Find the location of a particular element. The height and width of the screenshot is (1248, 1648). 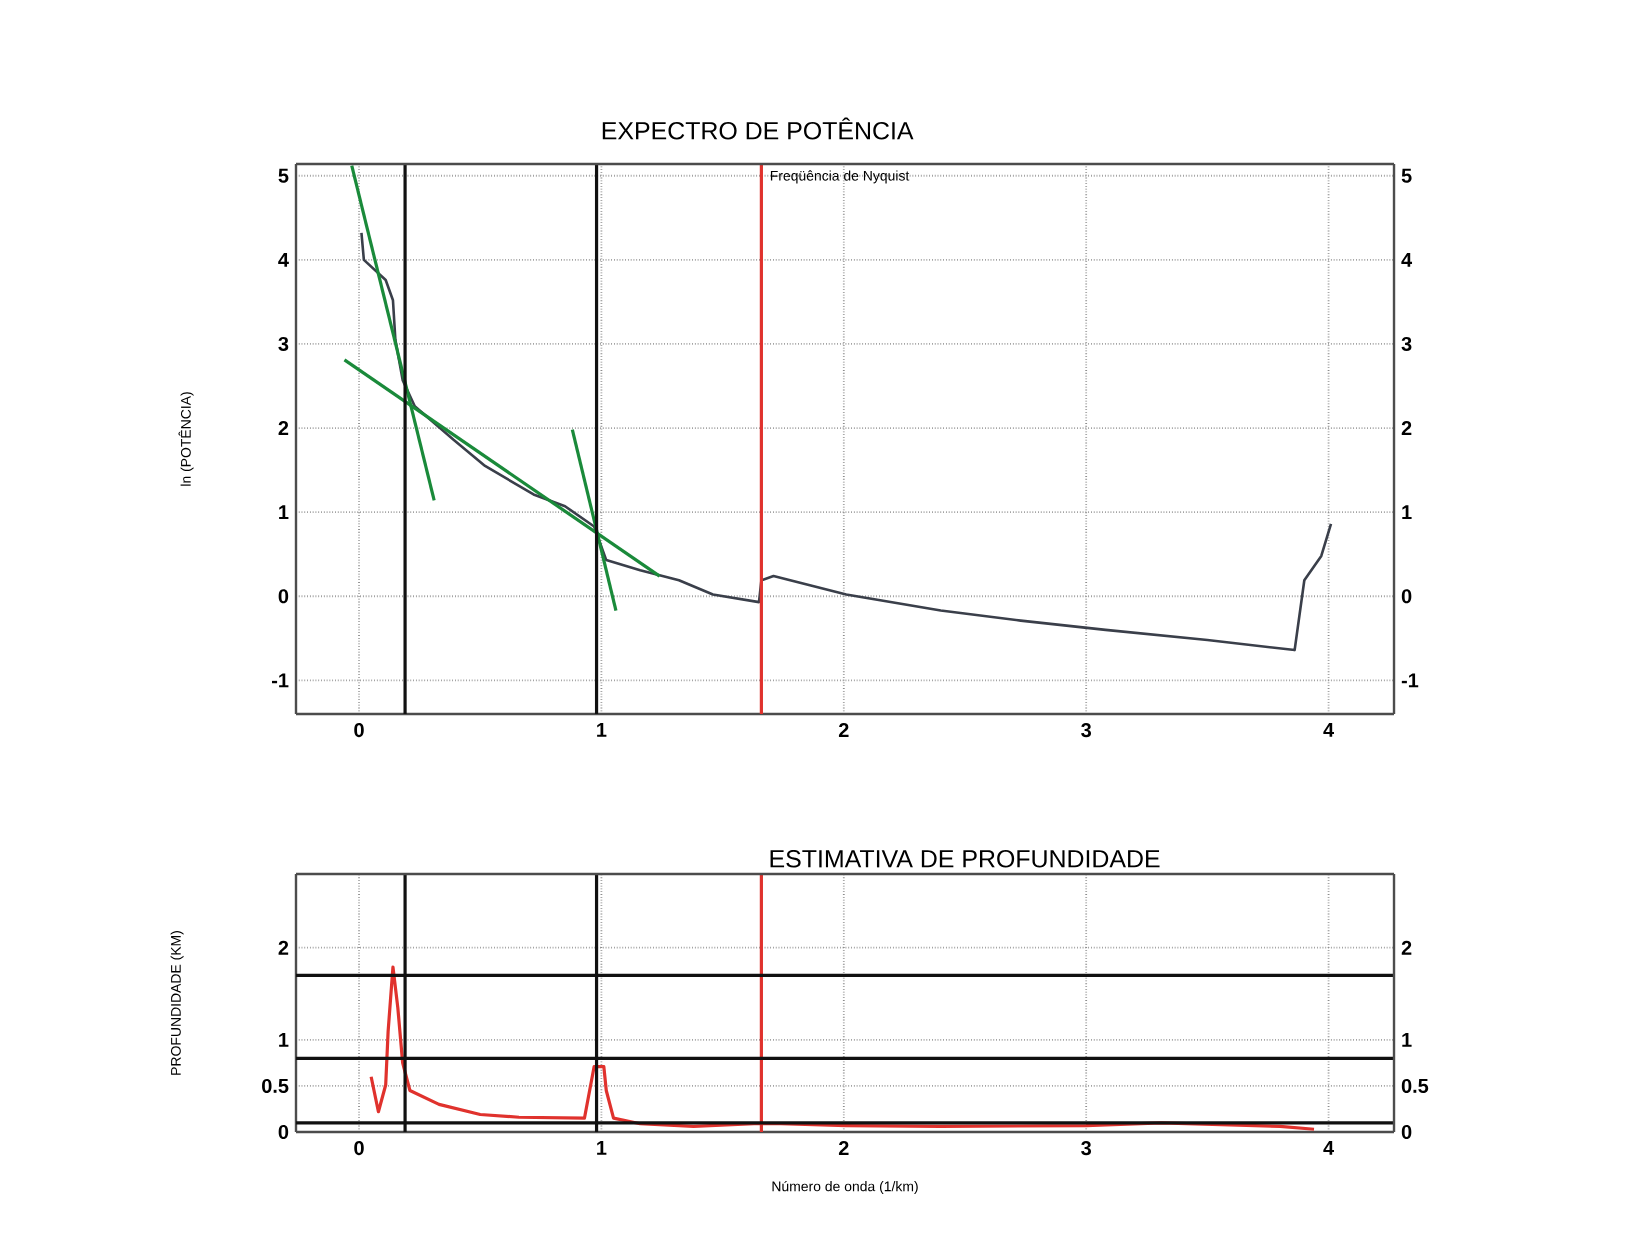

y-tick-label: 4 is located at coordinates (283, 259).